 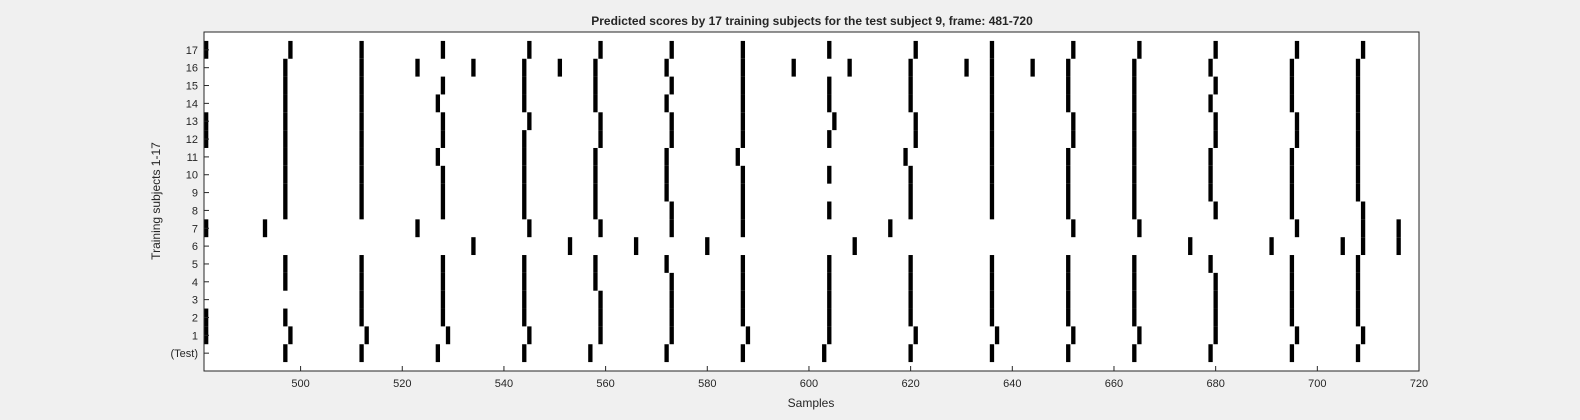 What do you see at coordinates (195, 283) in the screenshot?
I see `y-tick-label: 4` at bounding box center [195, 283].